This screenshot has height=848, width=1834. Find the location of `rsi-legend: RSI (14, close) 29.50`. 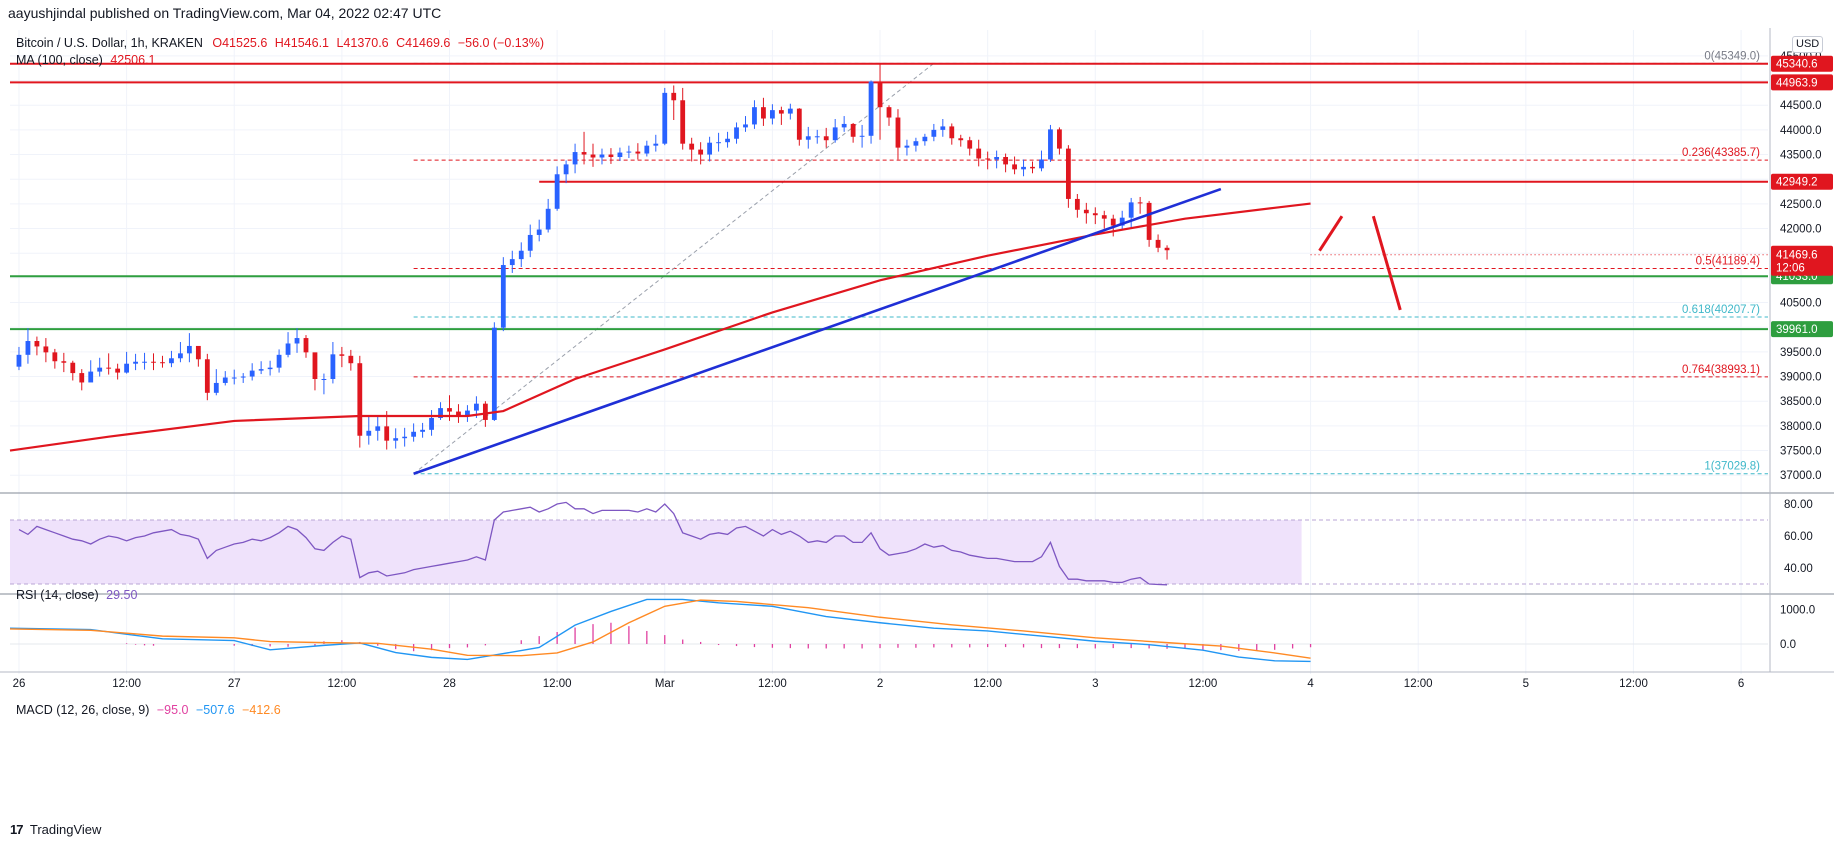

rsi-legend: RSI (14, close) 29.50 is located at coordinates (76, 595).